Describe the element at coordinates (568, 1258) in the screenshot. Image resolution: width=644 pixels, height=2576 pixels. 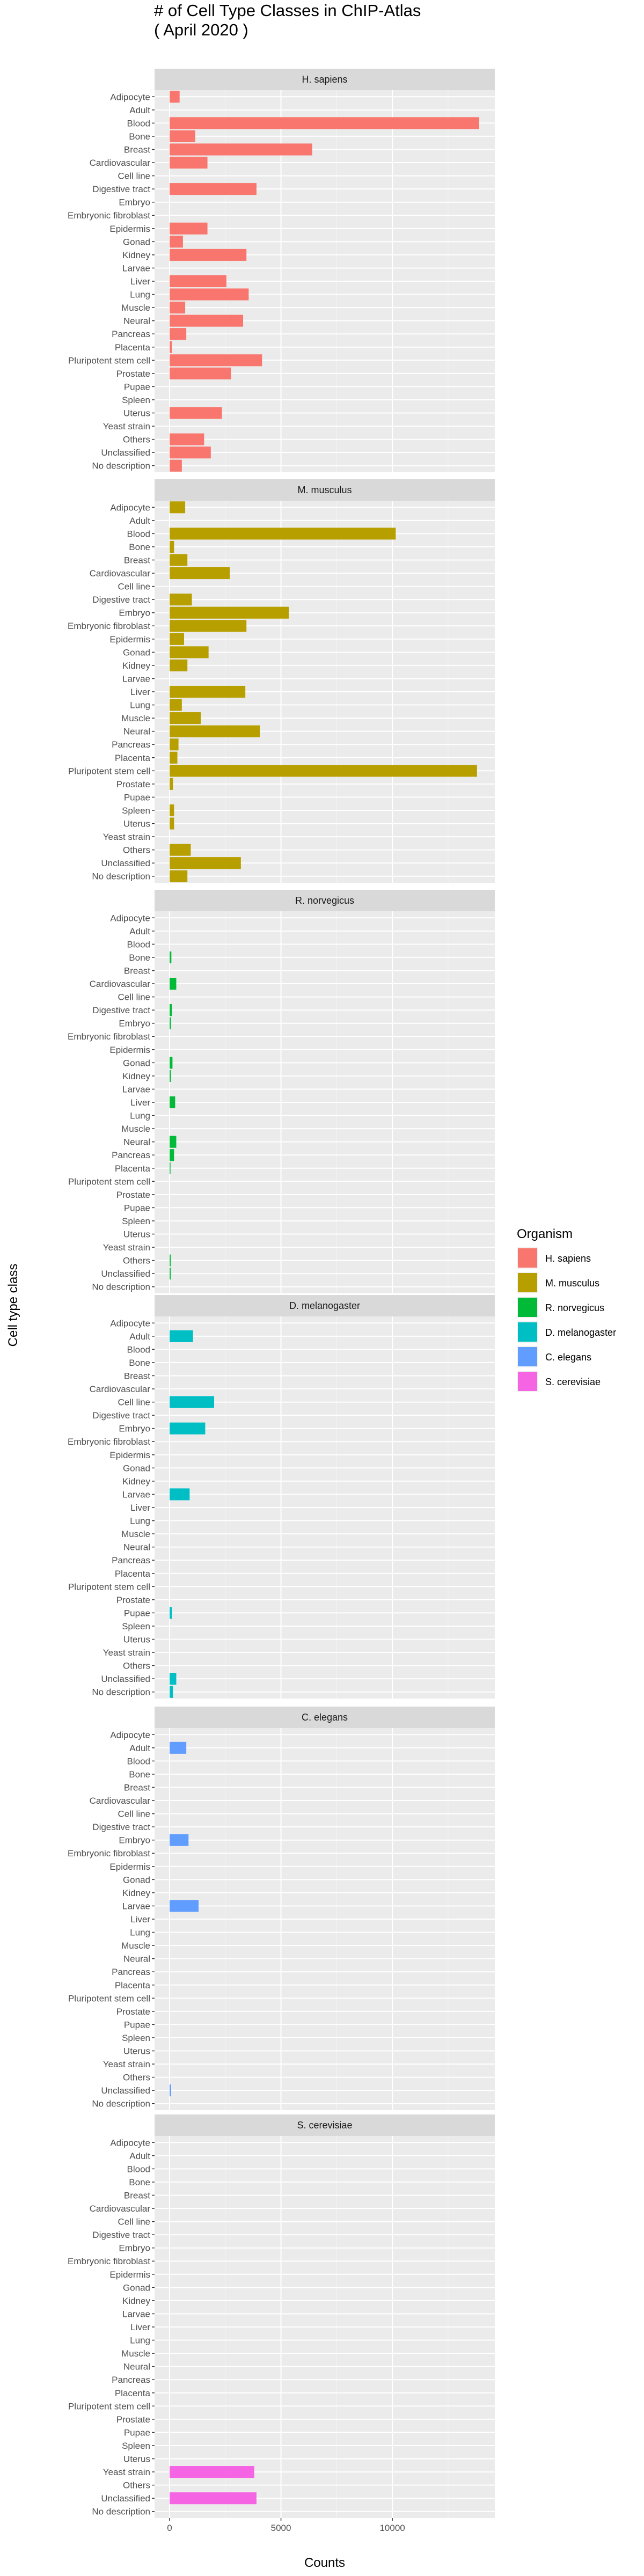
I see `legend-label: H. sapiens` at that location.